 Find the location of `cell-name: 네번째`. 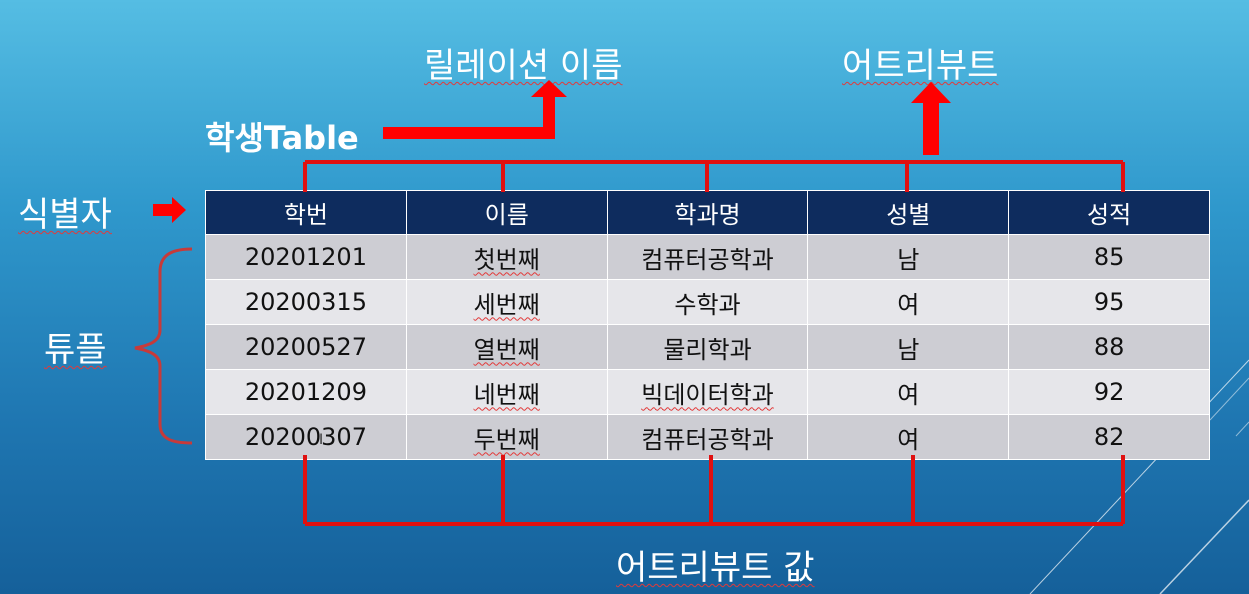

cell-name: 네번째 is located at coordinates (506, 392).